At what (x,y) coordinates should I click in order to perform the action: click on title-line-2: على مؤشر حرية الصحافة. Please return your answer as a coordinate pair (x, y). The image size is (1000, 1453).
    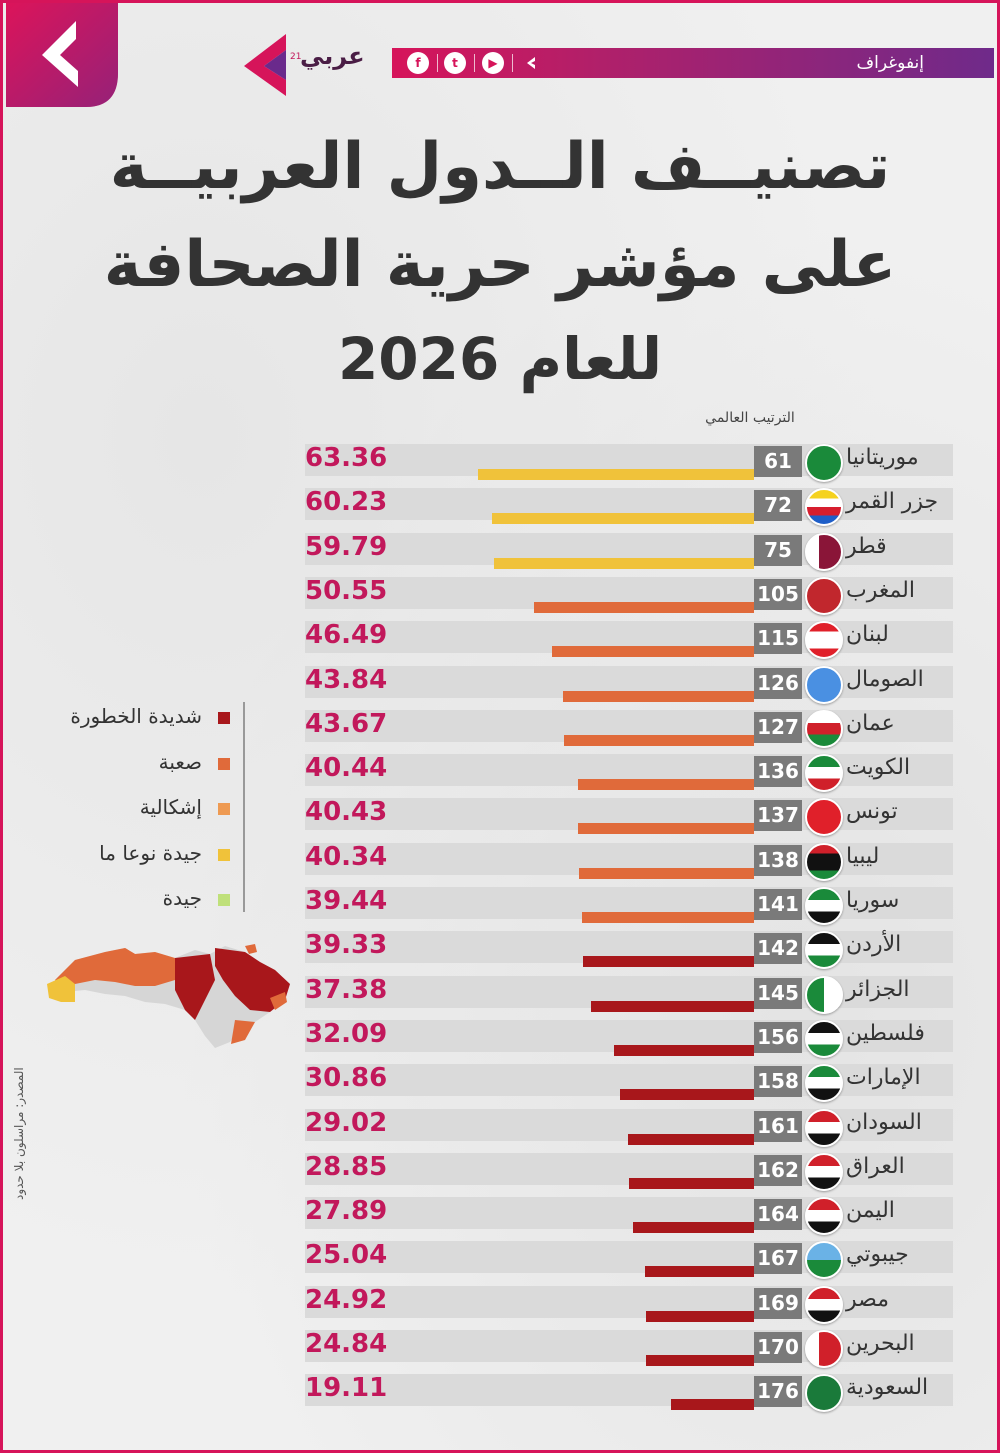
    Looking at the image, I should click on (500, 265).